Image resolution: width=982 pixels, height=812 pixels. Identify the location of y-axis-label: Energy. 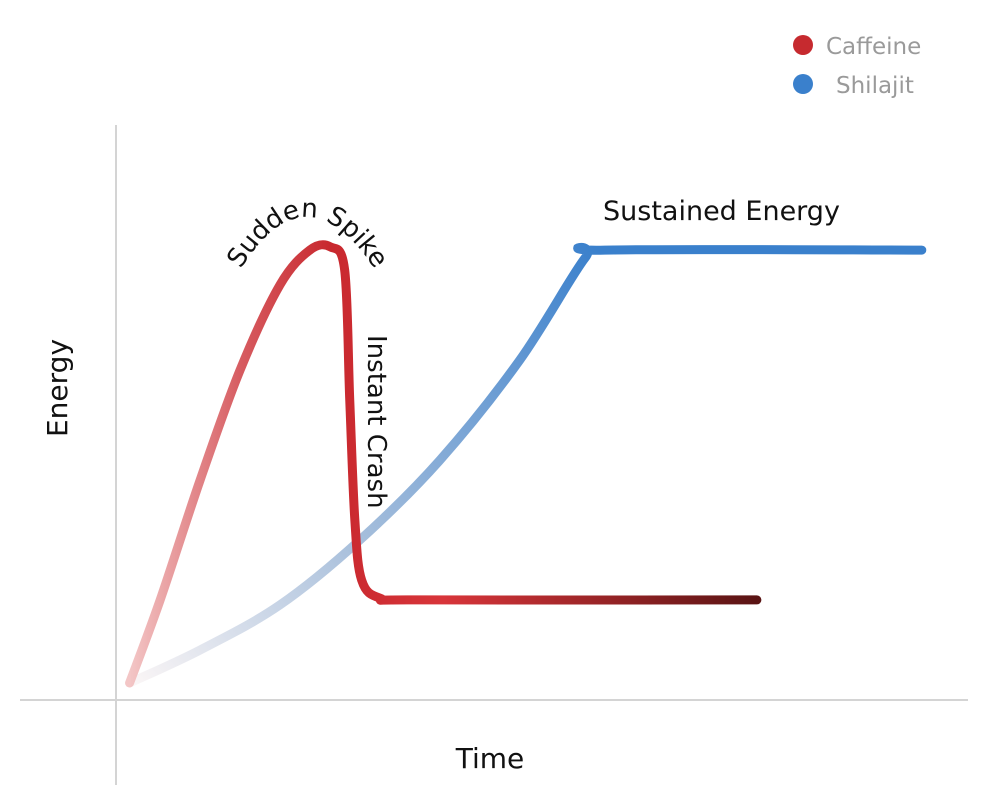
(57, 388).